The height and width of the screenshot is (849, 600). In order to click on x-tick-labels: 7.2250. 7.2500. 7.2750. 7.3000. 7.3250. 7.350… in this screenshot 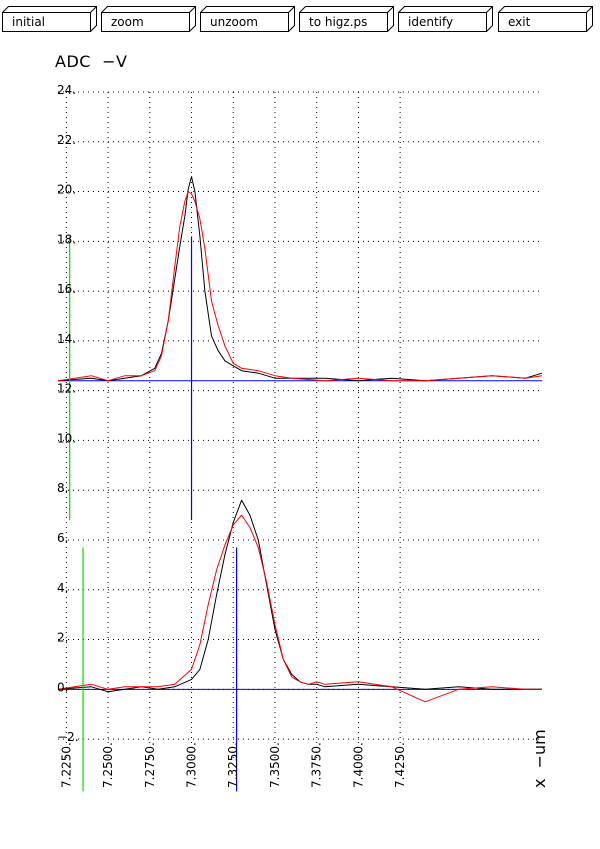, I will do `click(233, 765)`.